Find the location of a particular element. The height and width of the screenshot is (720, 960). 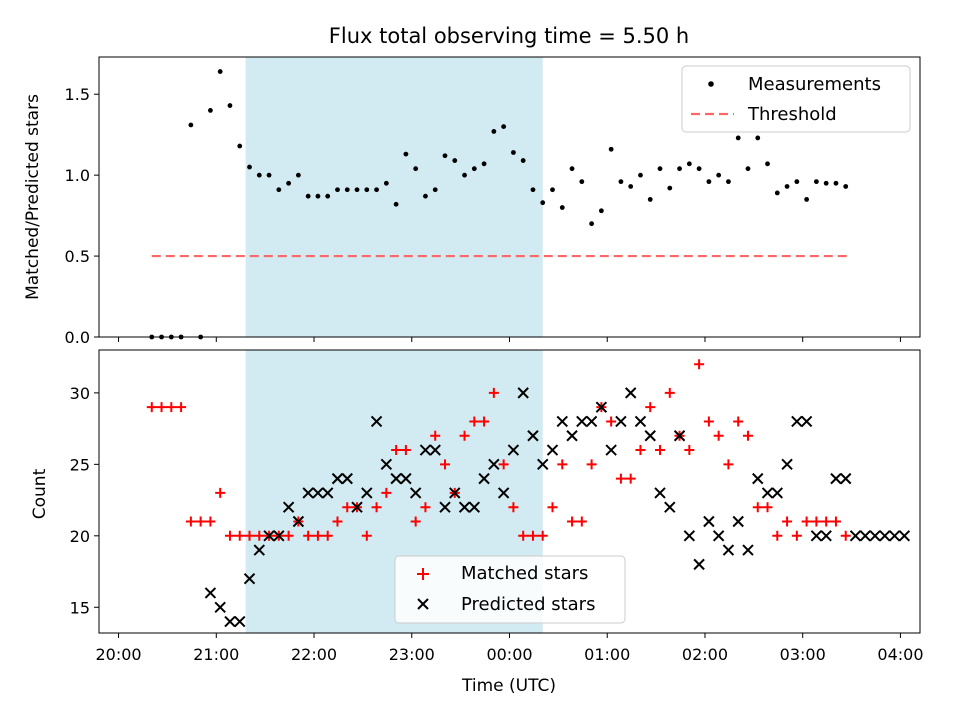

bottom-y-tick-label: 20 is located at coordinates (80, 536).